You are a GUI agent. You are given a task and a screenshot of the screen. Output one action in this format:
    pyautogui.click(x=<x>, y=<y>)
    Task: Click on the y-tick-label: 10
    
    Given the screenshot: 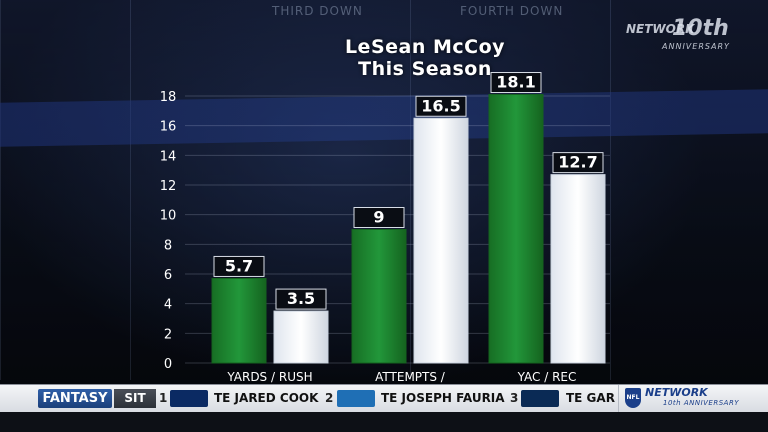 What is the action you would take?
    pyautogui.click(x=168, y=216)
    